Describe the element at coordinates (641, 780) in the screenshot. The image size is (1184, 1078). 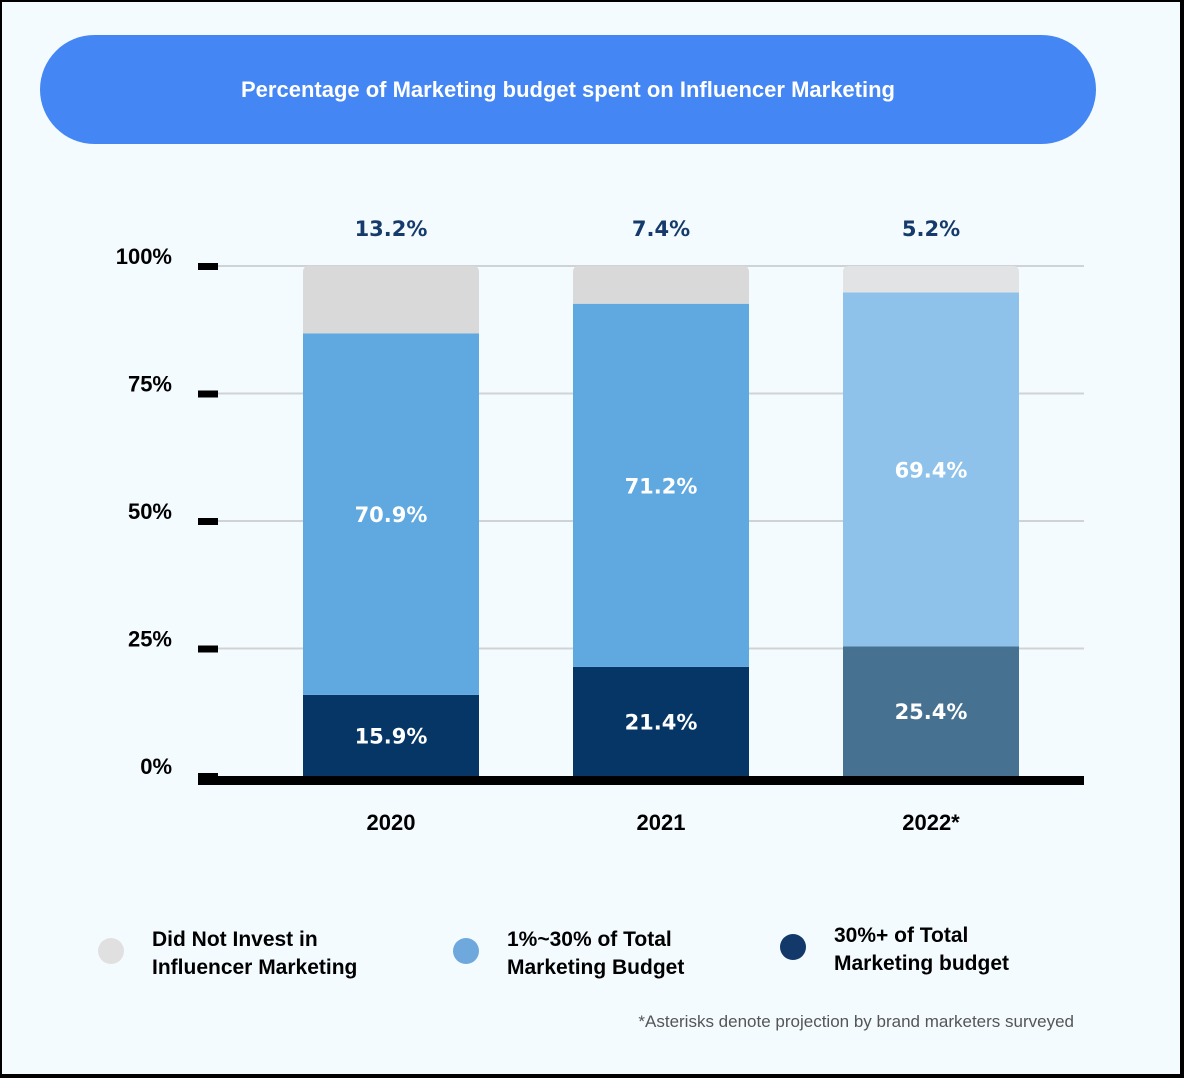
I see `x-axis-line` at that location.